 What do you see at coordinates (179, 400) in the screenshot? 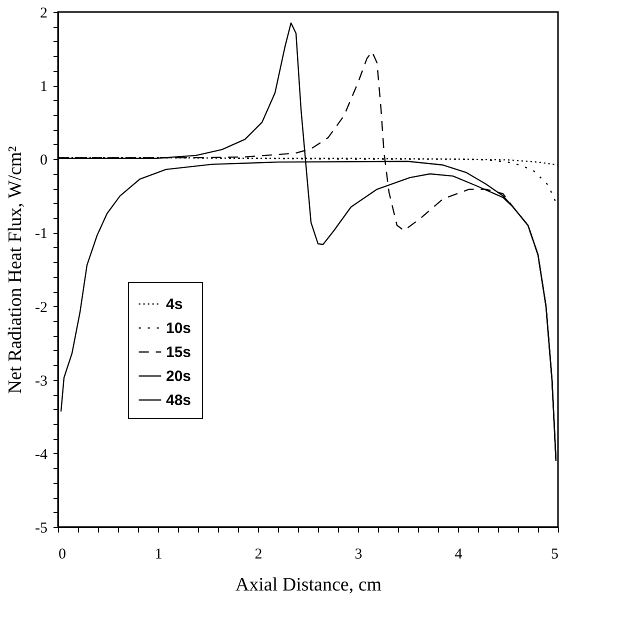
I see `legend-label: 48s` at bounding box center [179, 400].